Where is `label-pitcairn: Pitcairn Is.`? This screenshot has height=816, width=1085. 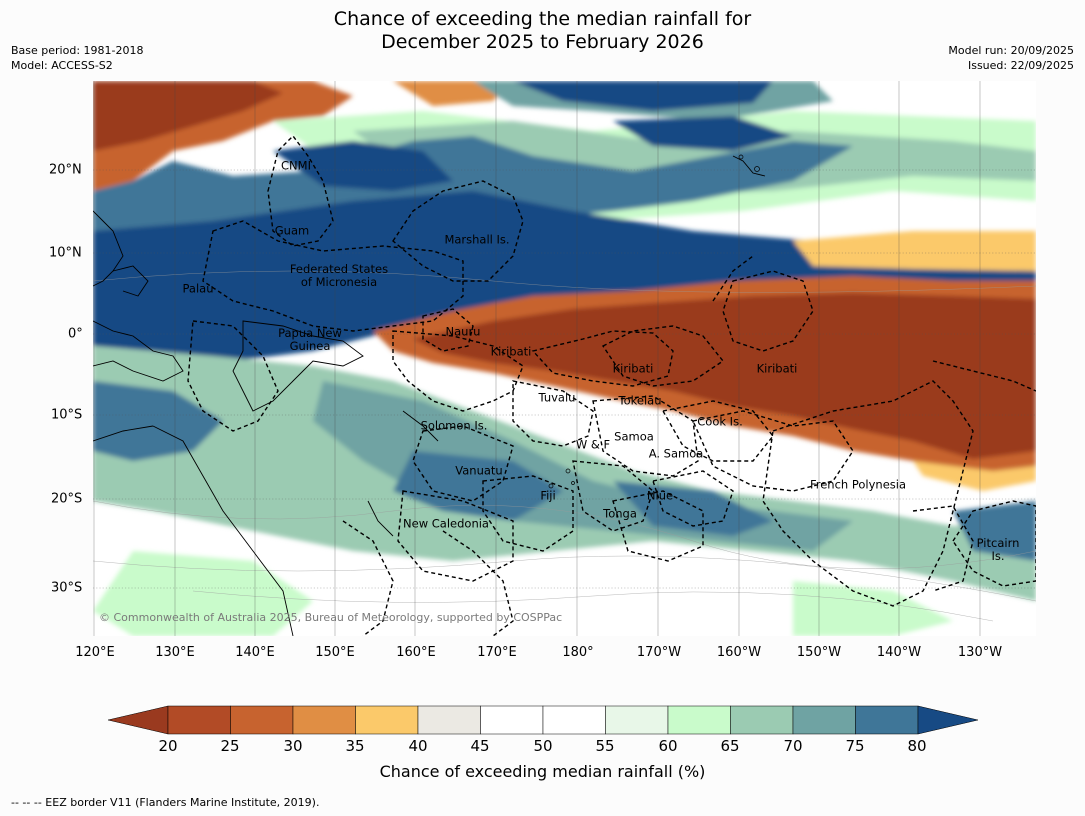
label-pitcairn: Pitcairn Is. is located at coordinates (998, 550).